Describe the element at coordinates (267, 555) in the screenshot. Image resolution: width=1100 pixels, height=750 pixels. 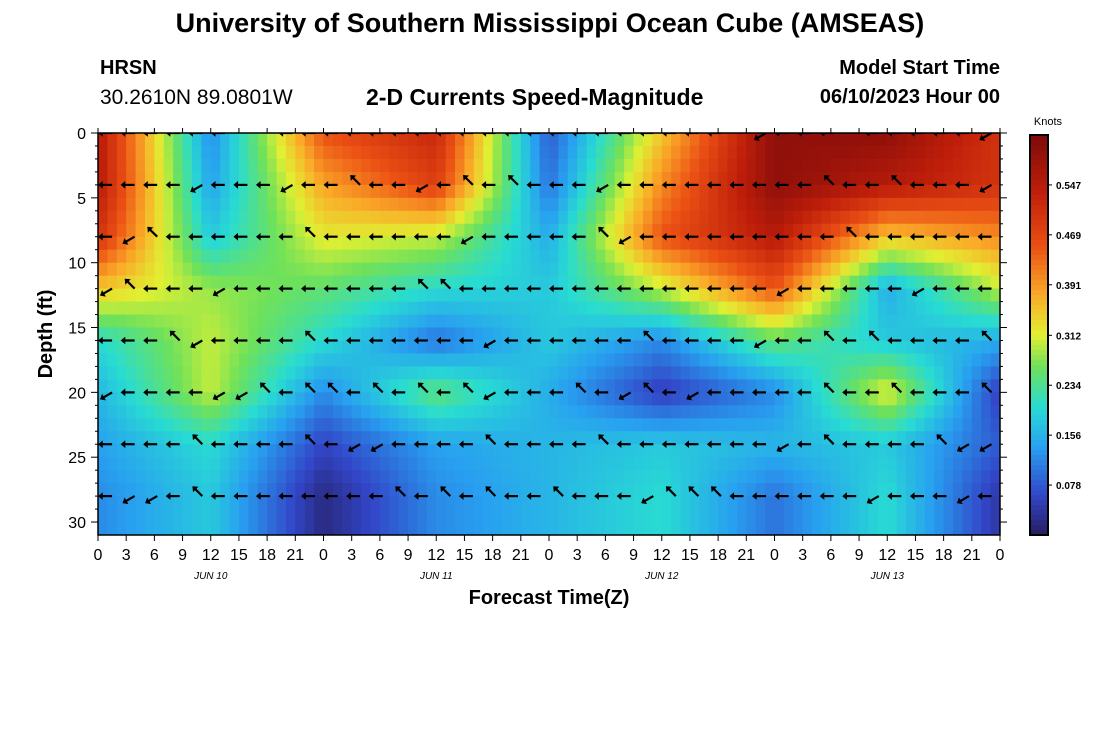
I see `x-tick-label: 18` at that location.